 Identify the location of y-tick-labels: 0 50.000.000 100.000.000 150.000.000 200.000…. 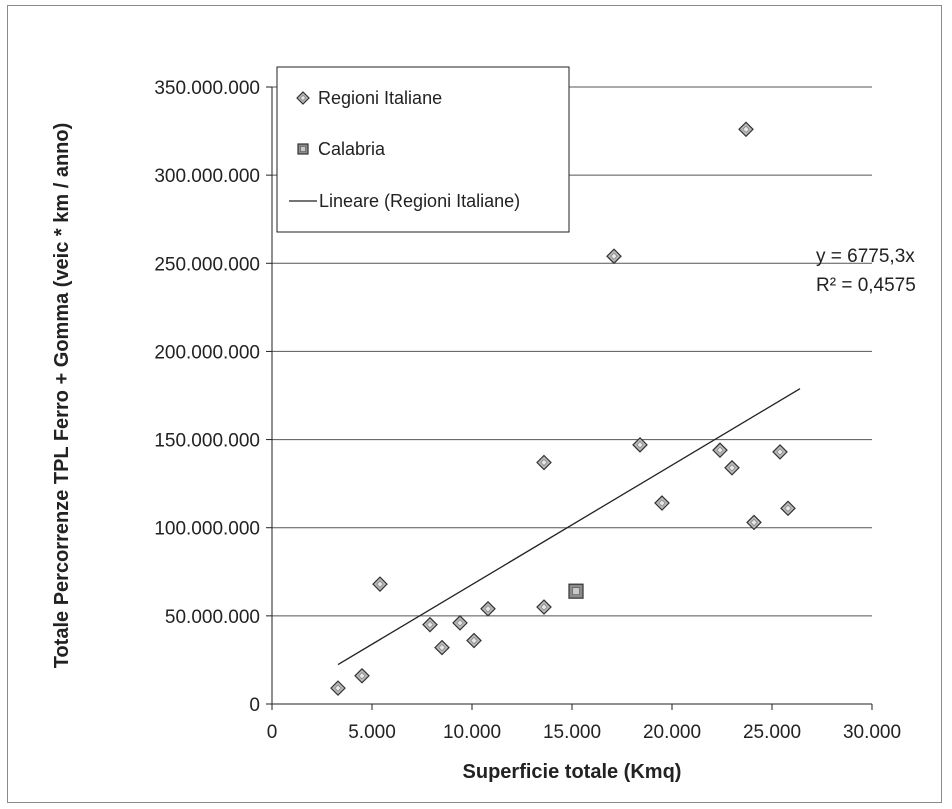
(207, 397).